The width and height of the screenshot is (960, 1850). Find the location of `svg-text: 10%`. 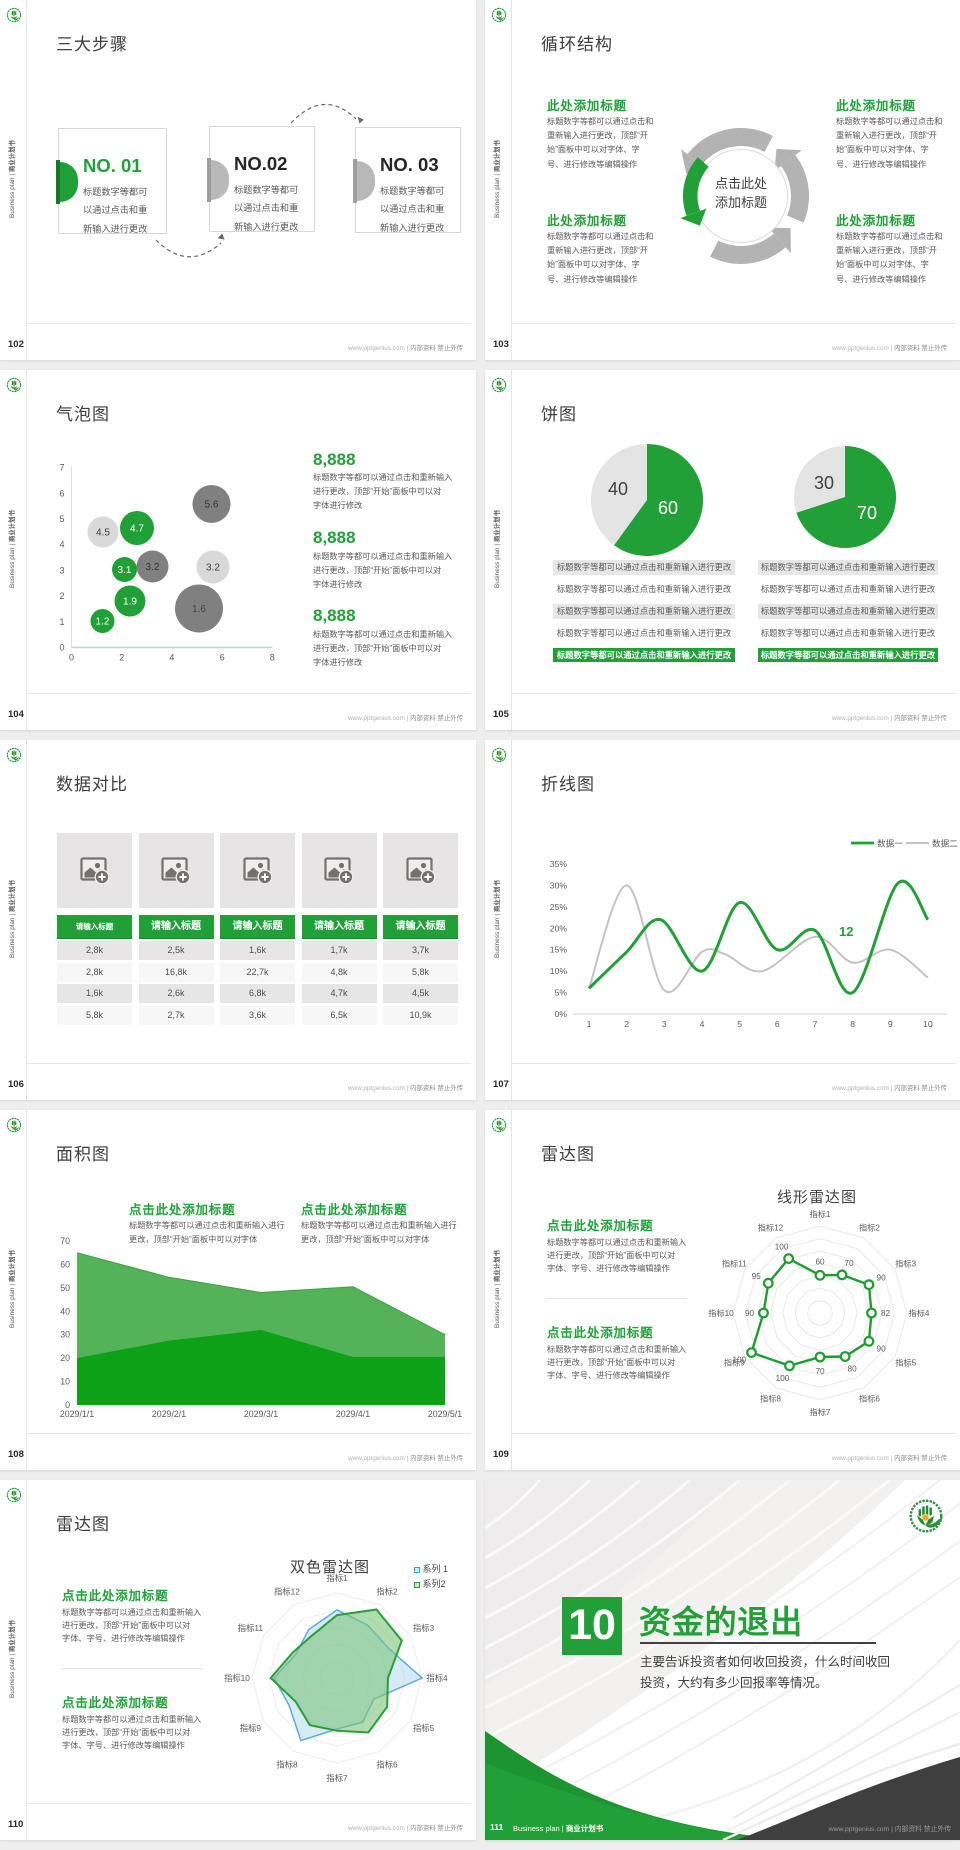

svg-text: 10% is located at coordinates (559, 971).